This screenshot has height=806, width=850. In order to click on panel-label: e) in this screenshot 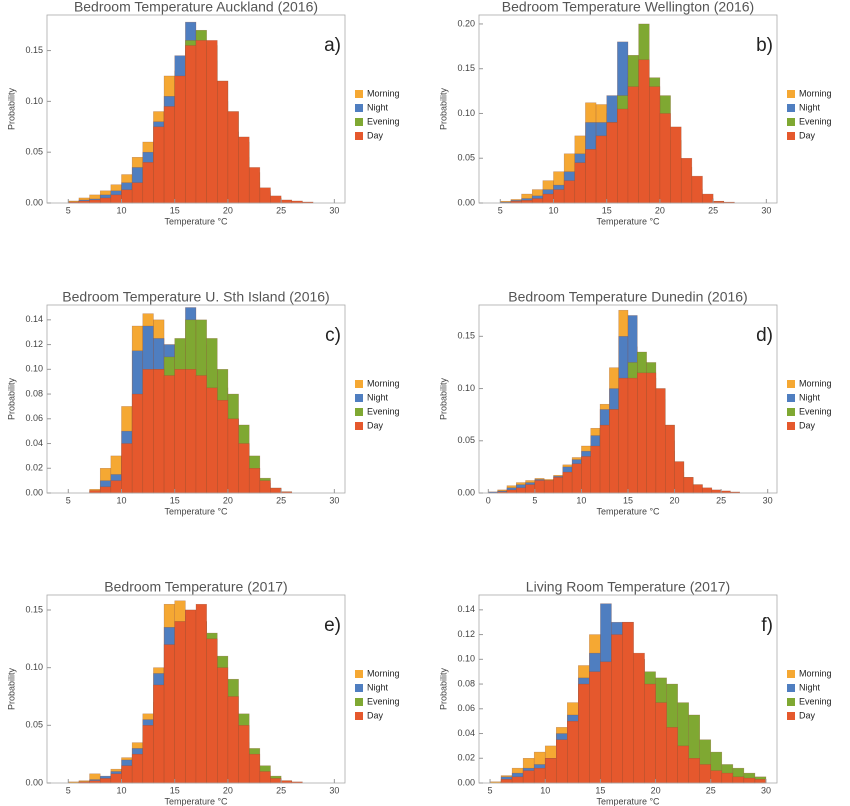, I will do `click(332, 625)`.